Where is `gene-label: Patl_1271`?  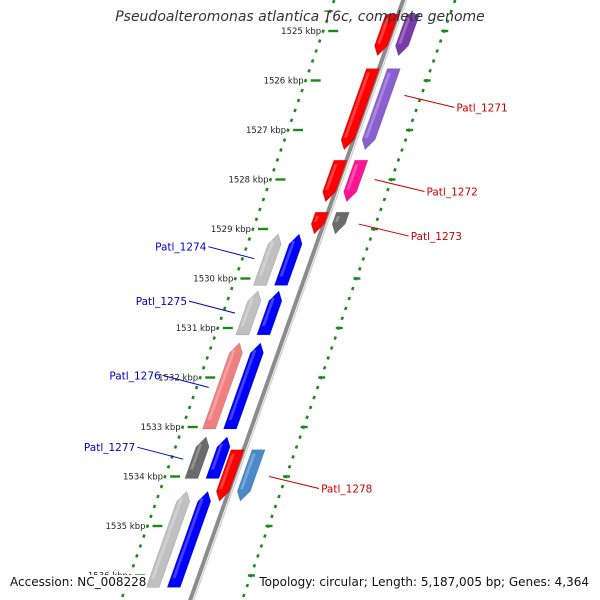
gene-label: Patl_1271 is located at coordinates (481, 108).